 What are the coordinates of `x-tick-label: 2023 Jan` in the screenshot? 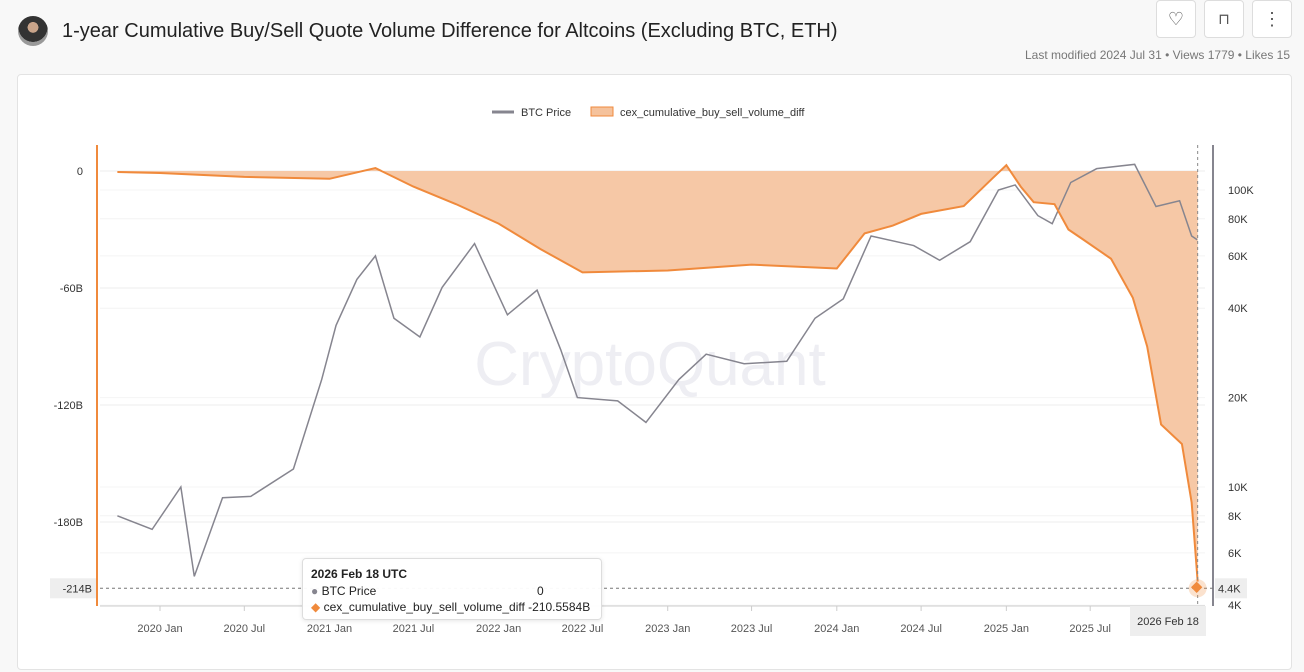 It's located at (667, 629).